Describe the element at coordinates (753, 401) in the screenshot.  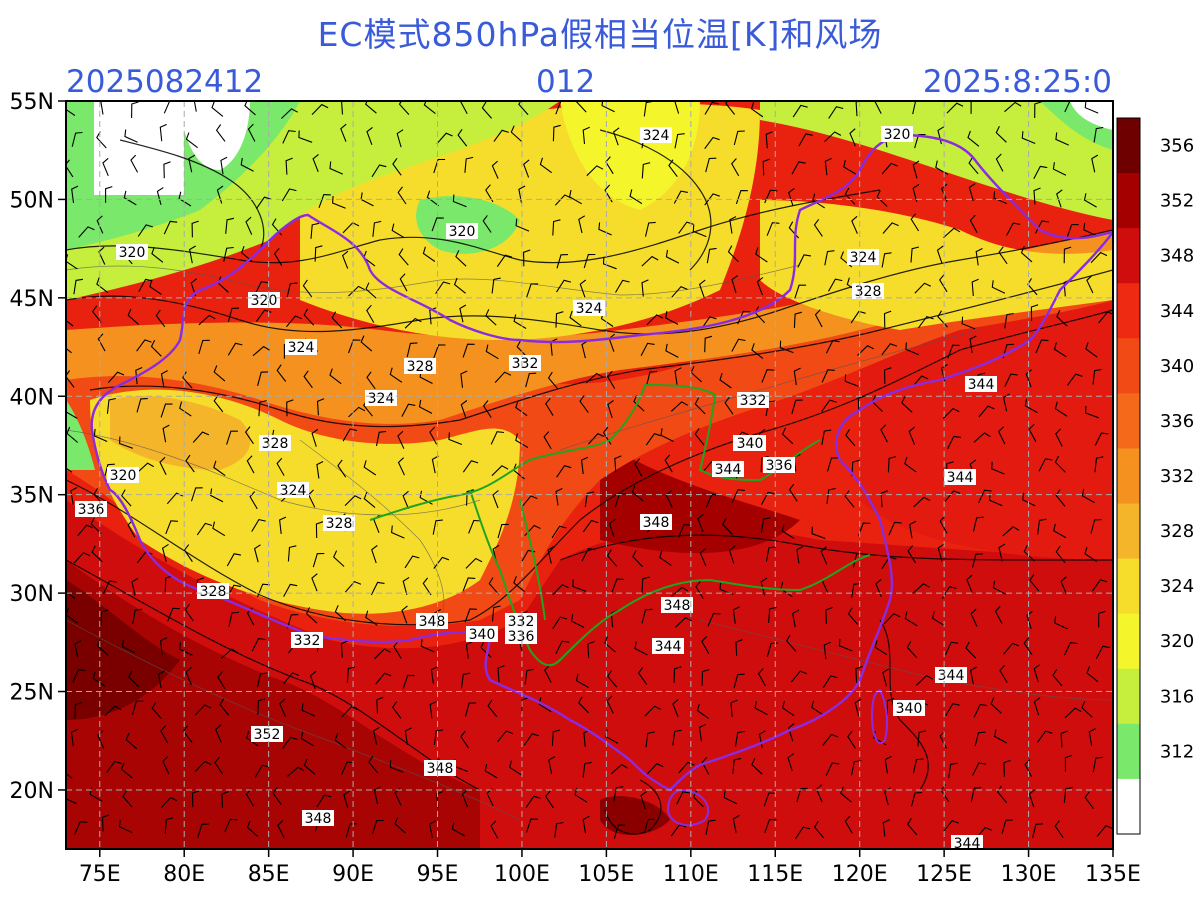
I see `svg-text: 332` at that location.